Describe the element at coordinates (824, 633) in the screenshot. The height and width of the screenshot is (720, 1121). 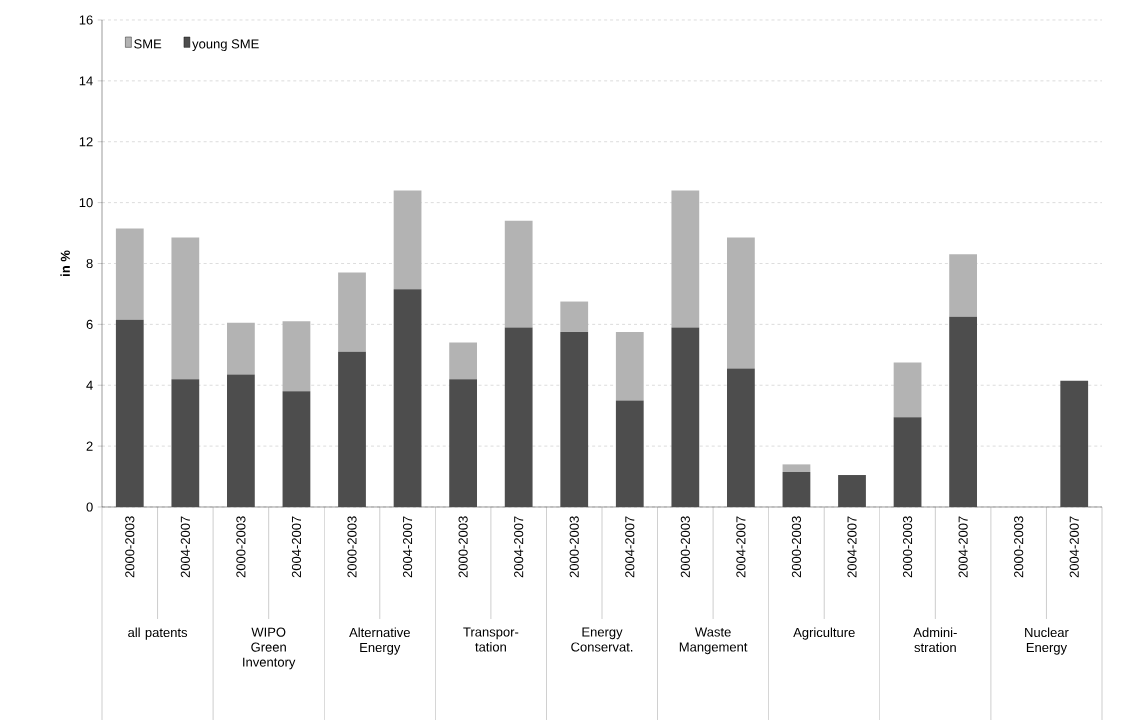
I see `text: Agriculture` at that location.